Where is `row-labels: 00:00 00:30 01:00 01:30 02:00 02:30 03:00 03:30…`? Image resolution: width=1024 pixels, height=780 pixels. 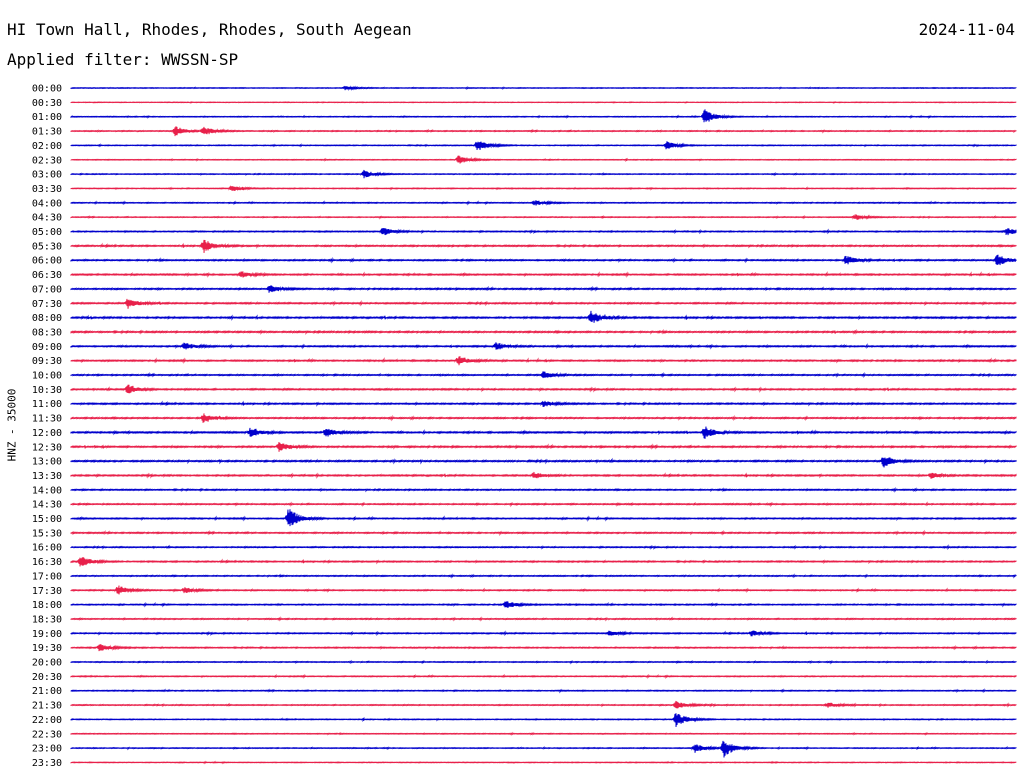 row-labels: 00:00 00:30 01:00 01:30 02:00 02:30 03:00 03:30… is located at coordinates (47, 426).